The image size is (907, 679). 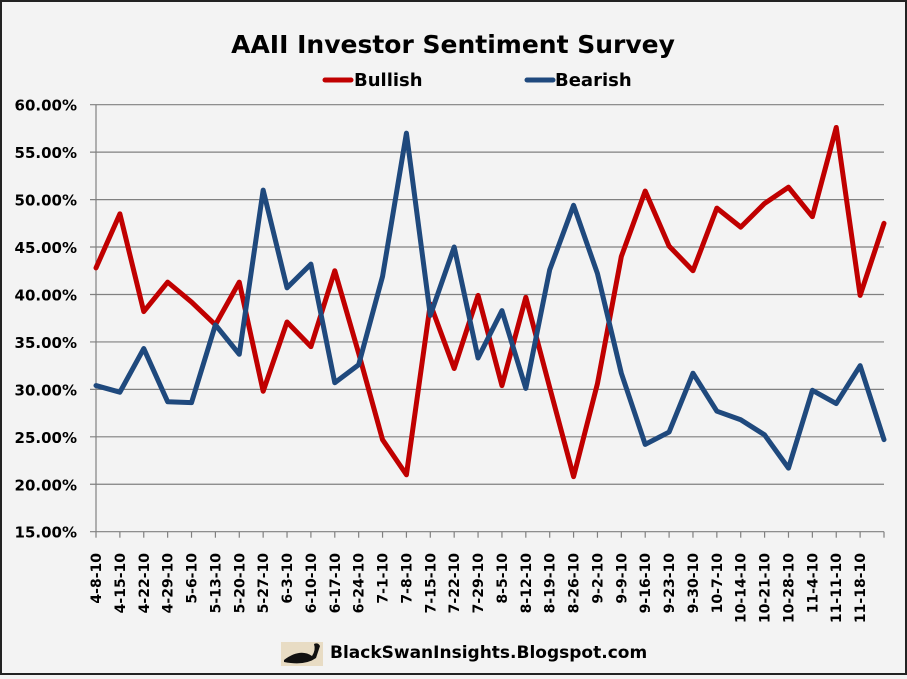 I want to click on x-tick-label: 9-23-10, so click(x=670, y=583).